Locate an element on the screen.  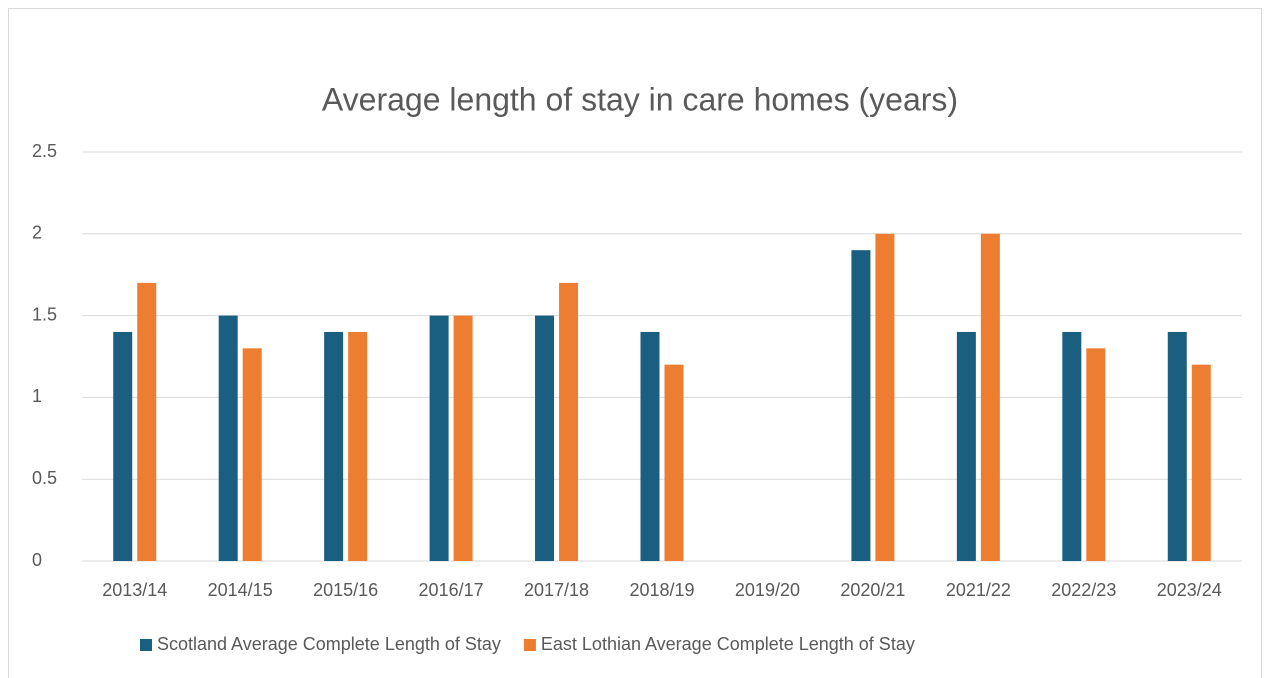
y-tick-label: 1 is located at coordinates (37, 396).